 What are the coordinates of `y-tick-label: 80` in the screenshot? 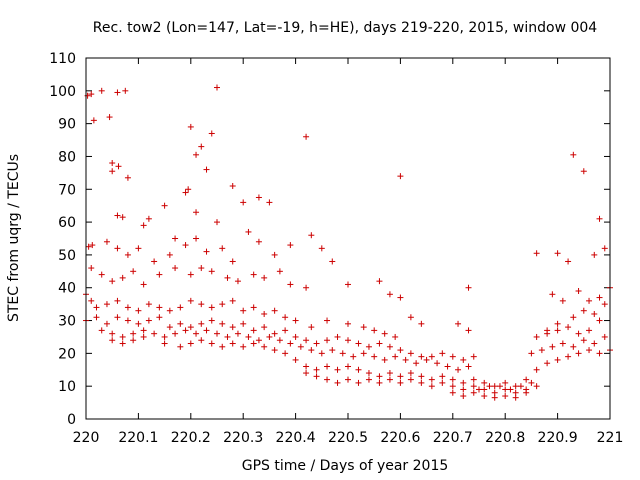 It's located at (67, 157).